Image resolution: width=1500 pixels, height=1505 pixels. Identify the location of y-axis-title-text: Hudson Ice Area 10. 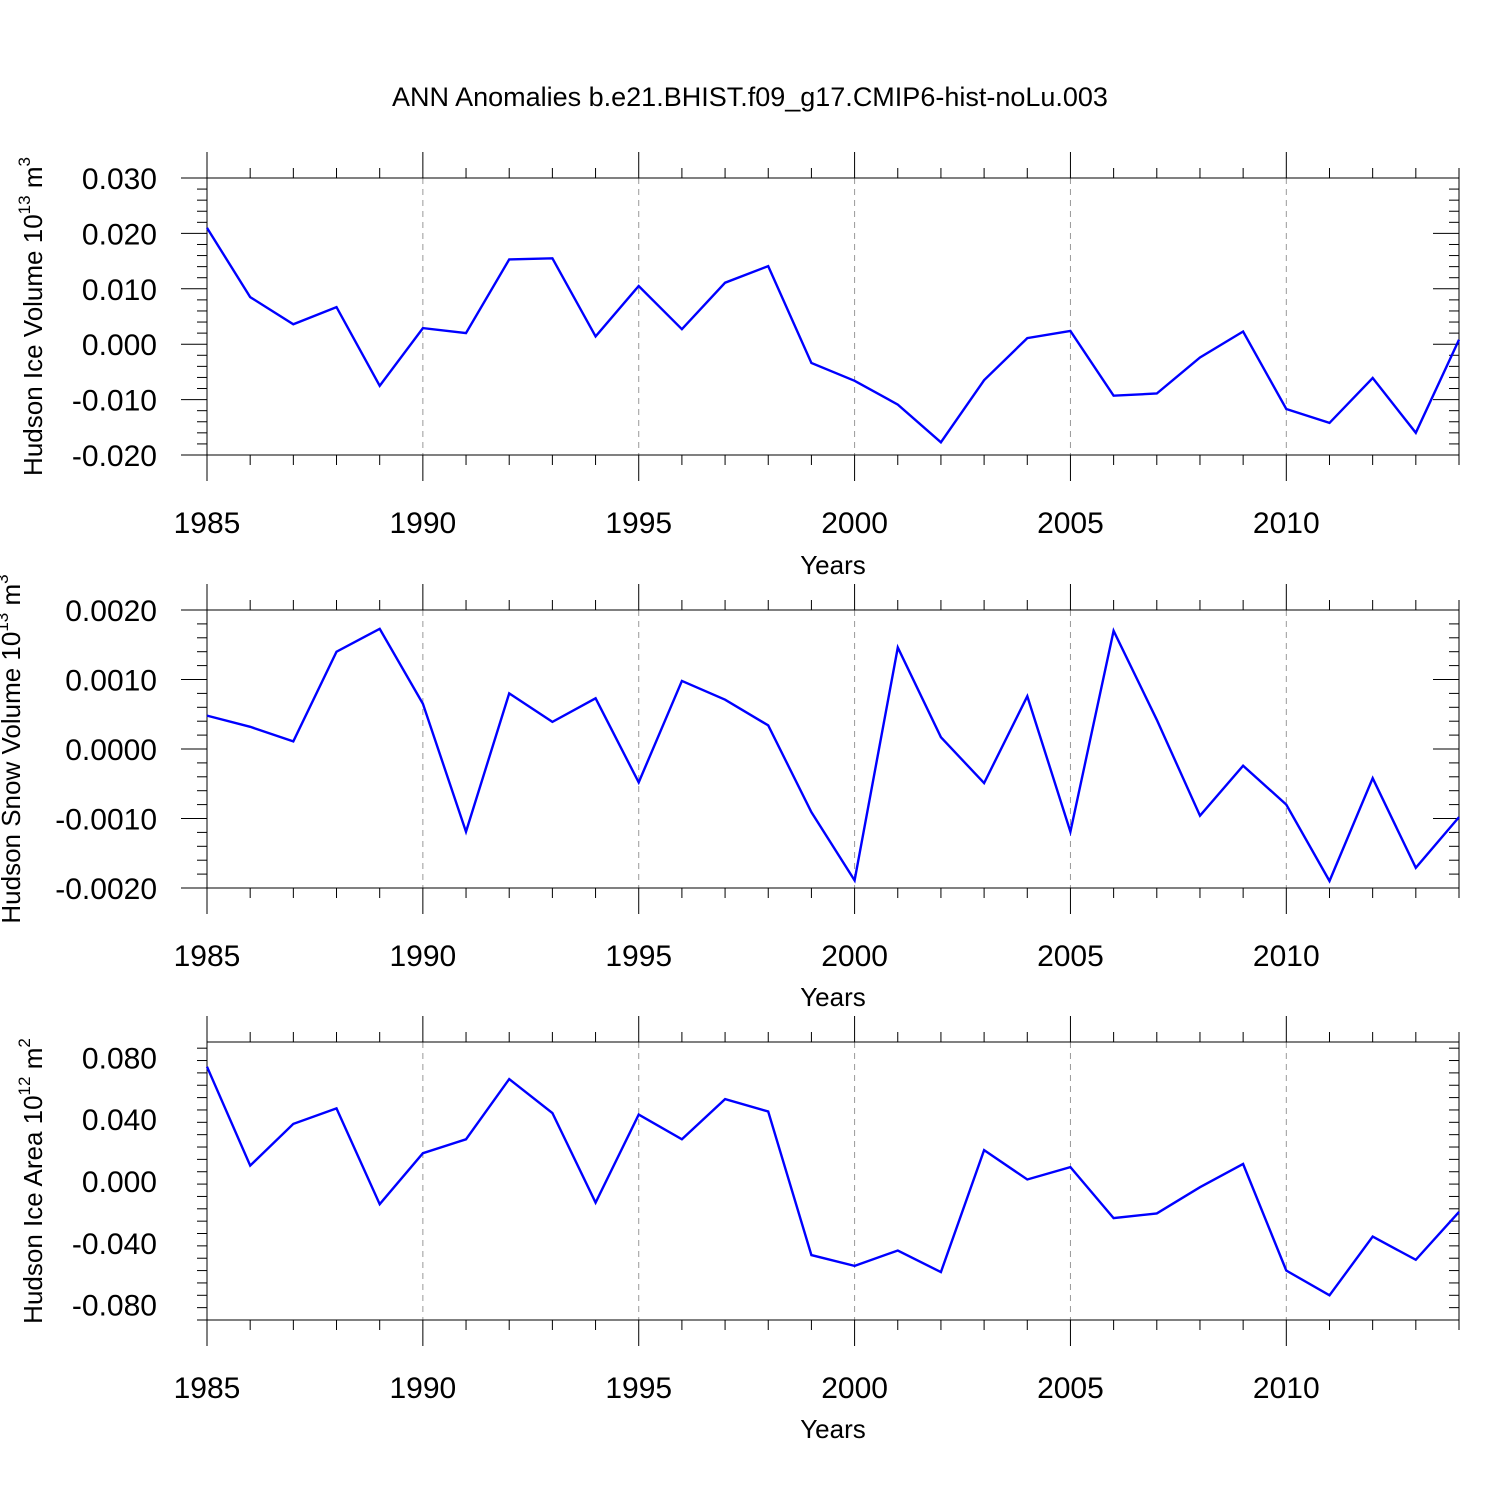
(33, 1209).